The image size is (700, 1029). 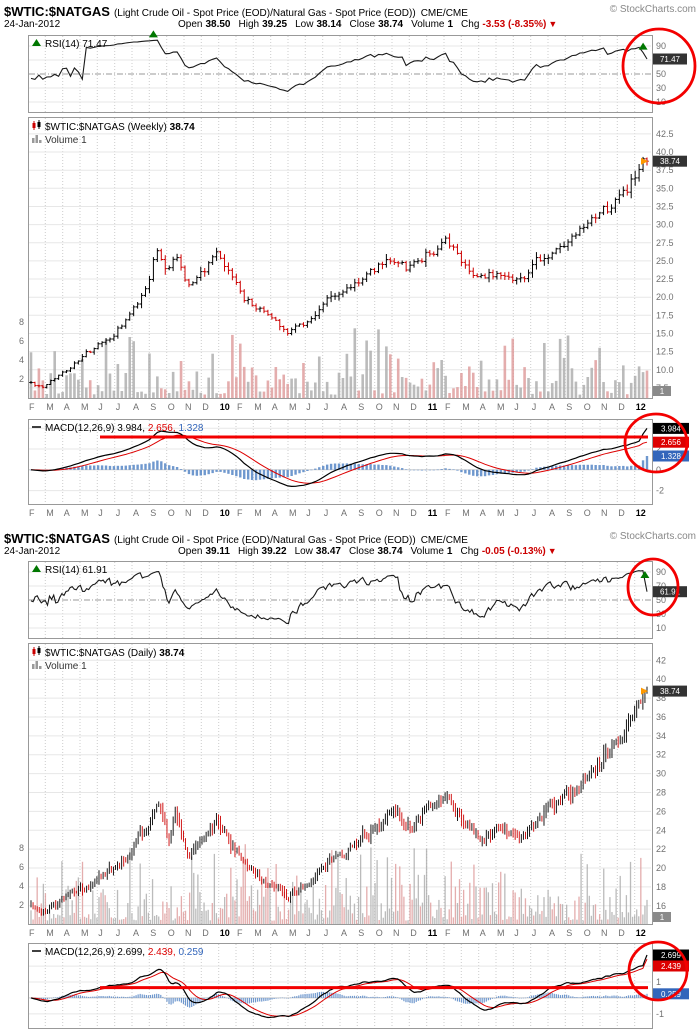 I want to click on month-axis: F M A M J J A S O N D 10 F M A M J J A S O N D 11 F M A M J J A S O N D 12, so click(x=337, y=513).